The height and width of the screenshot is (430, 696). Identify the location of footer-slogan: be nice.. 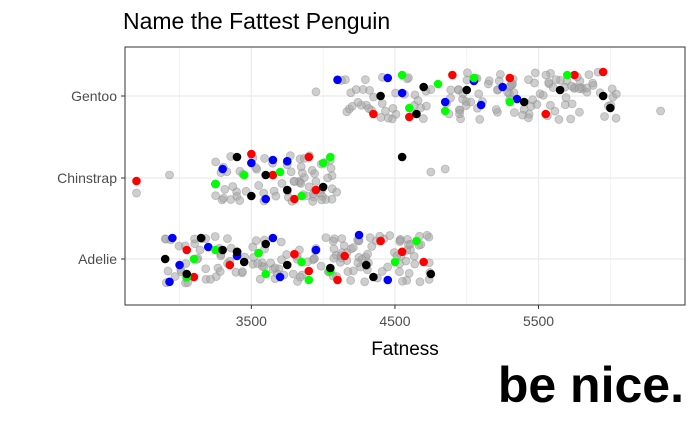
(590, 385).